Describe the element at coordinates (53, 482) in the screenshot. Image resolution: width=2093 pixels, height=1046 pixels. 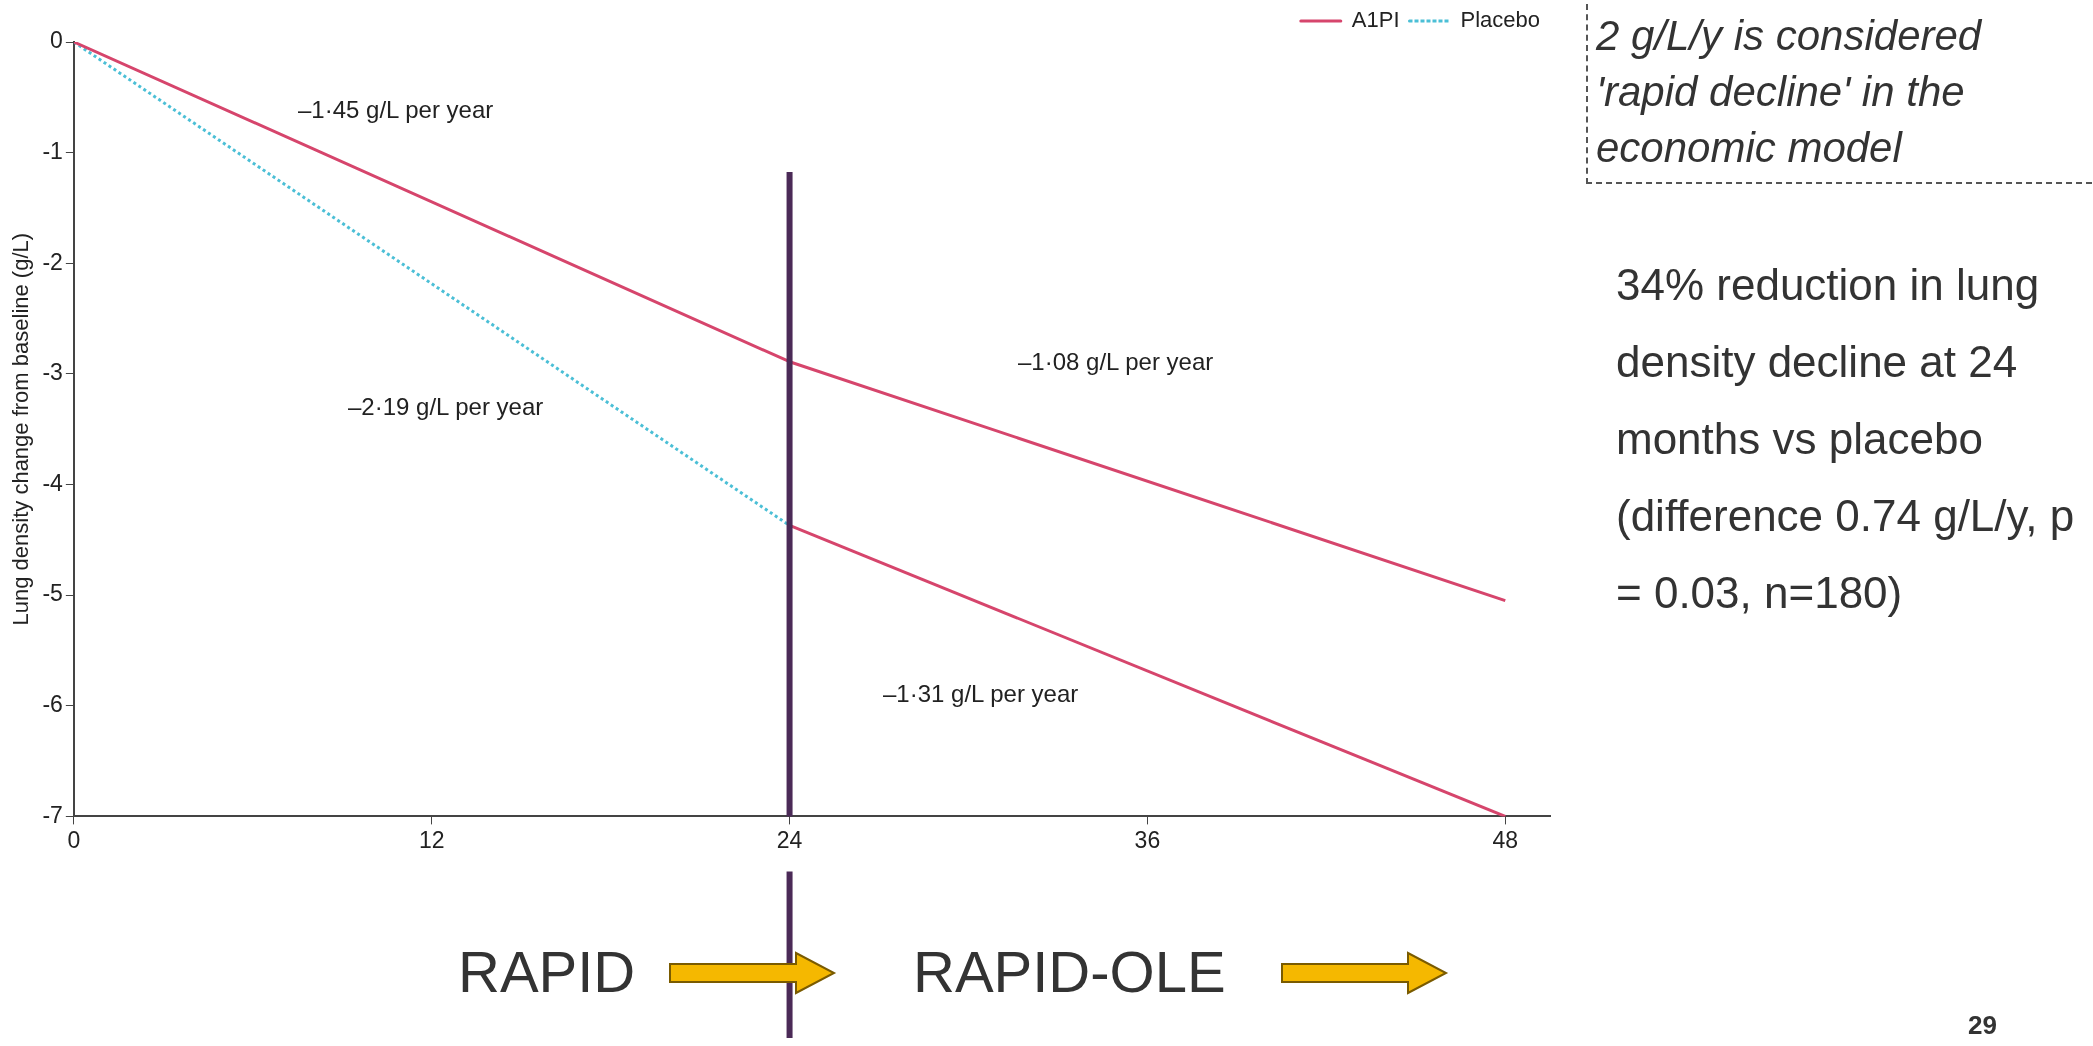
I see `y-tick-label: -4` at that location.